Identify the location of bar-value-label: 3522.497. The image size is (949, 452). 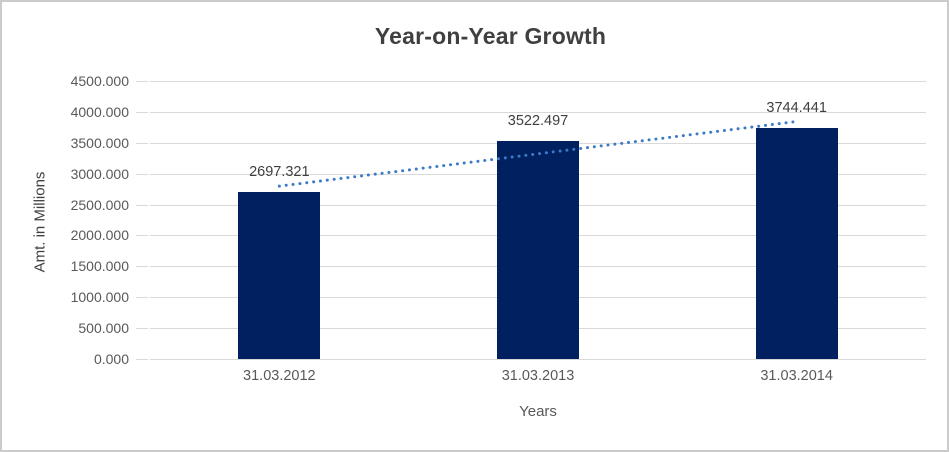
(538, 121).